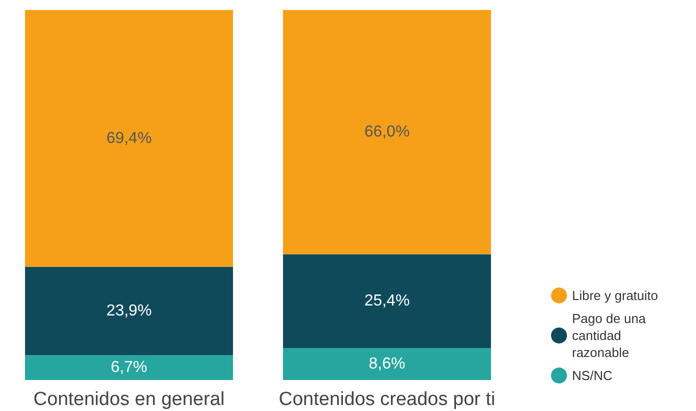 Image resolution: width=696 pixels, height=411 pixels. I want to click on x-tick-label: Contenidos creados por ti, so click(387, 399).